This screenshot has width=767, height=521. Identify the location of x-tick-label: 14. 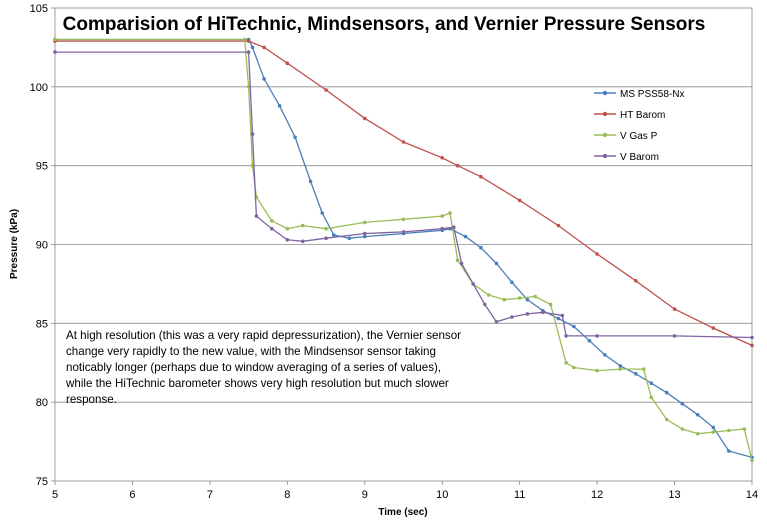
(752, 495).